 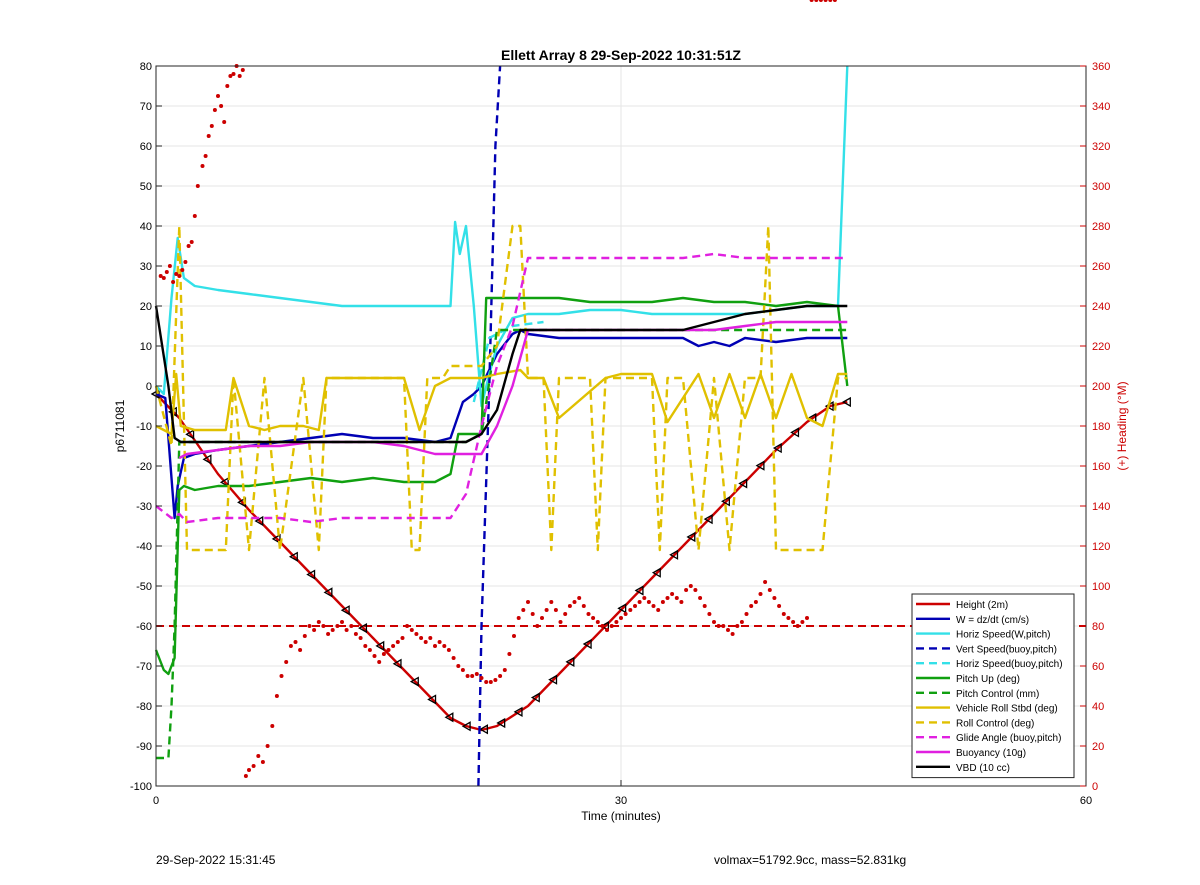 What do you see at coordinates (988, 679) in the screenshot?
I see `legend-label: Pitch Up (deg)` at bounding box center [988, 679].